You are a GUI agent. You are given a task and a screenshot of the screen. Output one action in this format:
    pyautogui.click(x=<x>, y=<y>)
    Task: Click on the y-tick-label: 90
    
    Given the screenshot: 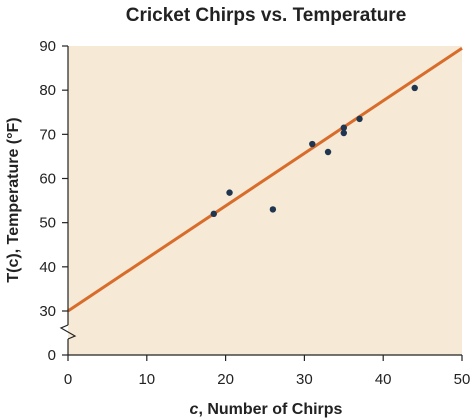 What is the action you would take?
    pyautogui.click(x=47, y=46)
    